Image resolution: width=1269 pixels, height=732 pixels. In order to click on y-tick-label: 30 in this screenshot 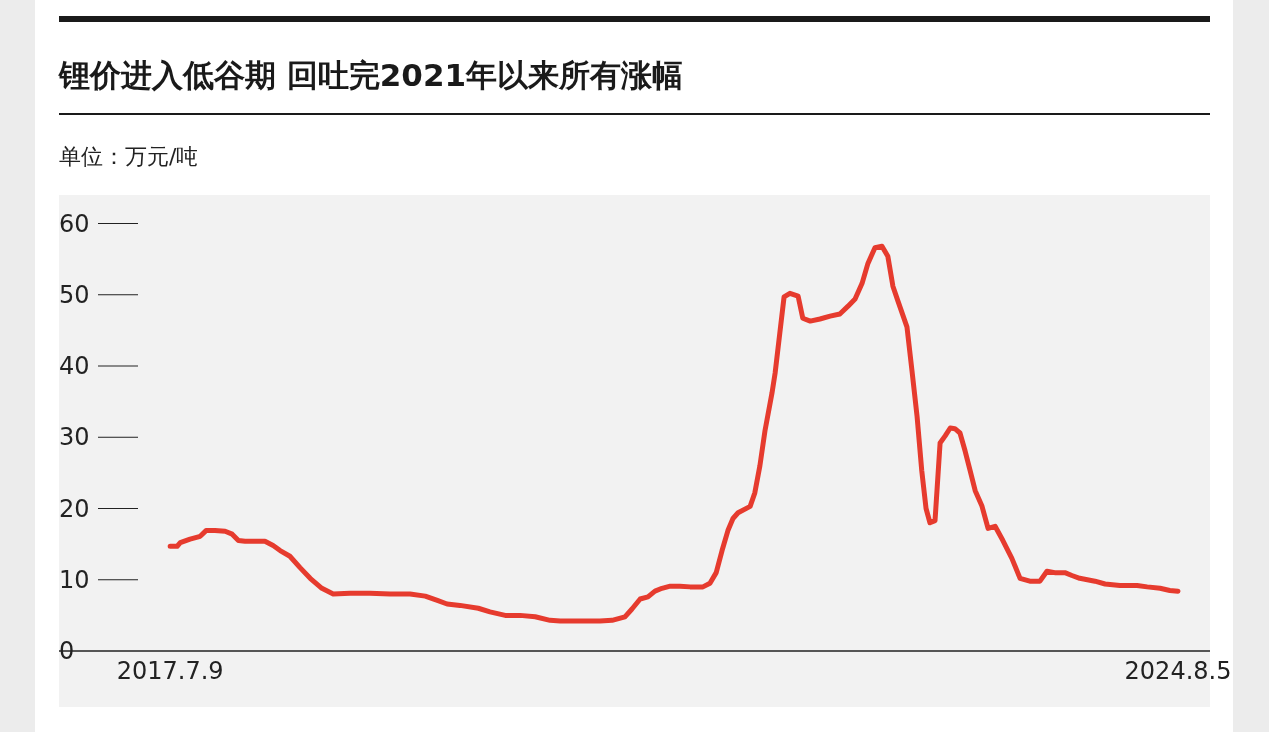, I will do `click(74, 437)`.